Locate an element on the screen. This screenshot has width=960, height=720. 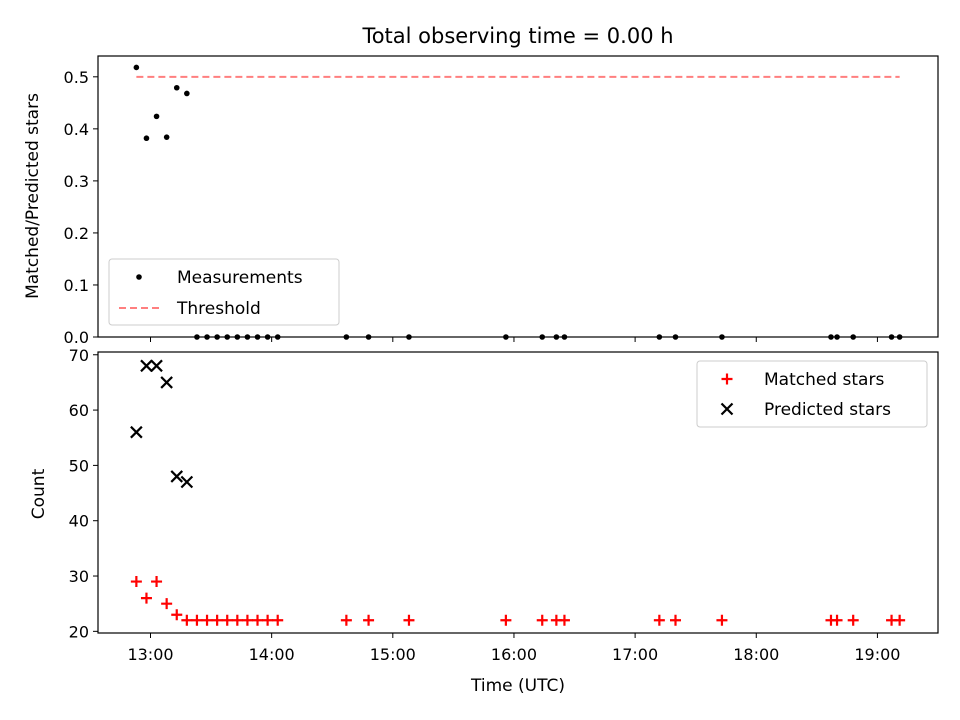
x-tick-label: 19:00 is located at coordinates (877, 654).